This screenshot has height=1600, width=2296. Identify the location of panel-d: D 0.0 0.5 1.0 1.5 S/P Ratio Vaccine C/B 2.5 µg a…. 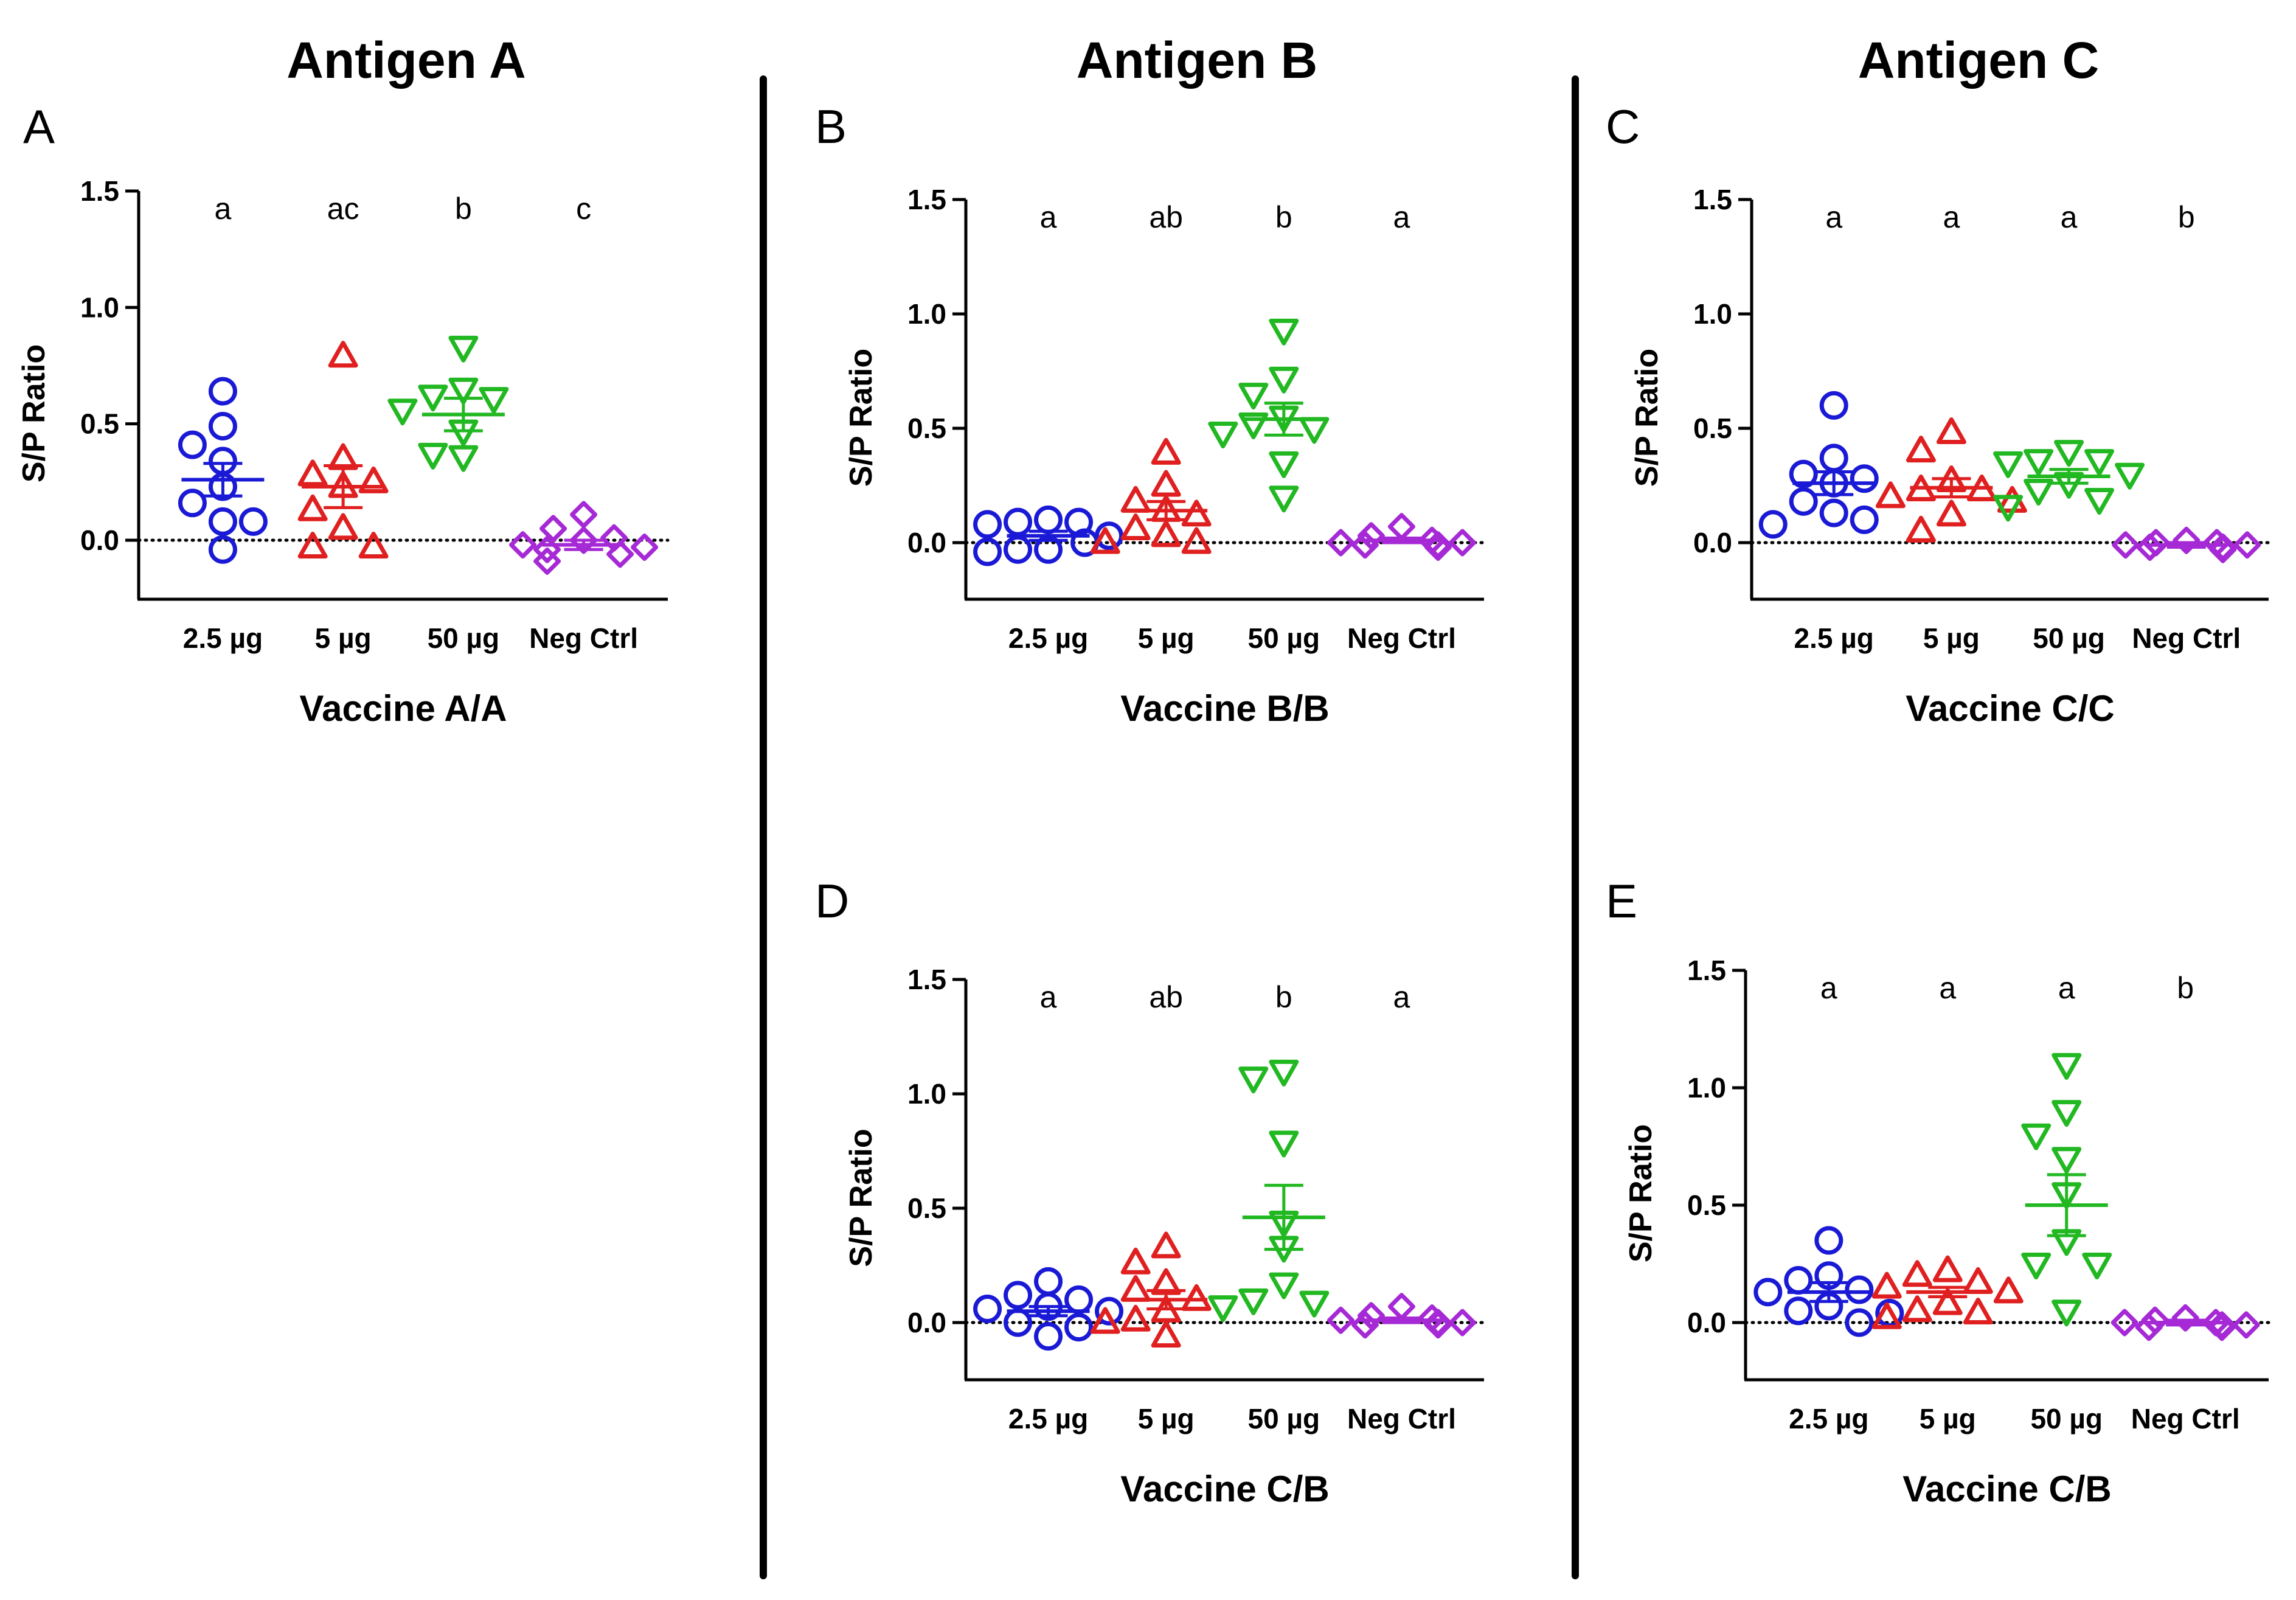
(1150, 1191).